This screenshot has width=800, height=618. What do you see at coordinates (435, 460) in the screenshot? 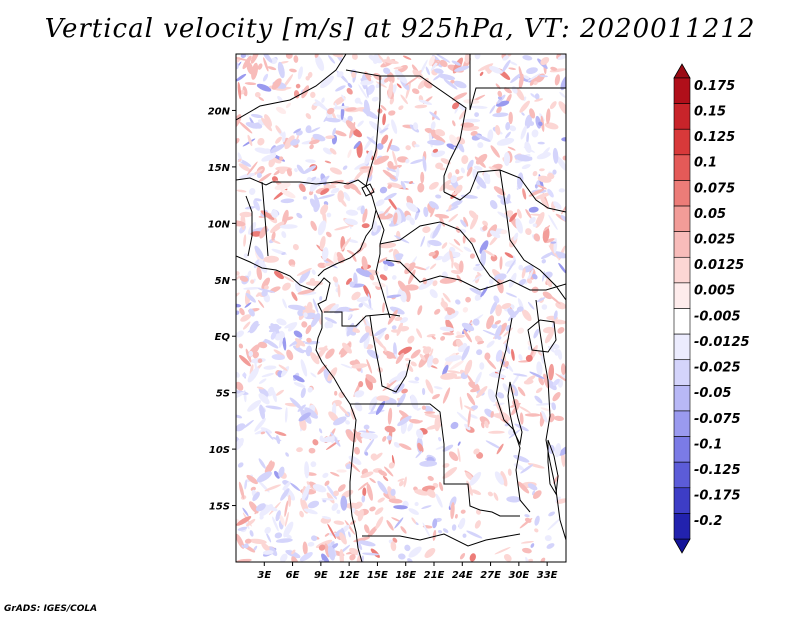
I see `border-drc-angola` at bounding box center [435, 460].